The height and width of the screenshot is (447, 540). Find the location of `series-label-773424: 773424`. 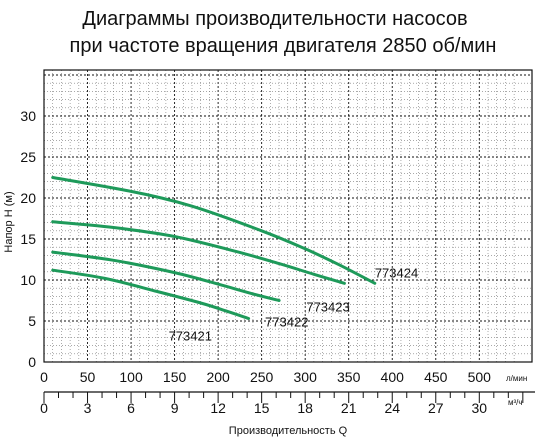

series-label-773424: 773424 is located at coordinates (396, 272).